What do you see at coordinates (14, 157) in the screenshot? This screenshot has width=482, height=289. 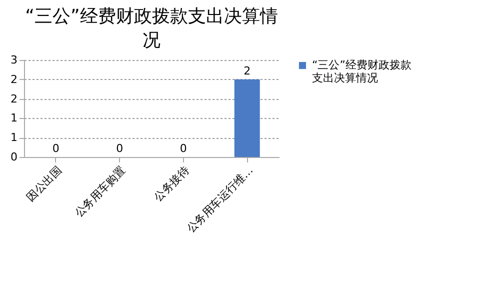 I see `y-tick-label: 0` at bounding box center [14, 157].